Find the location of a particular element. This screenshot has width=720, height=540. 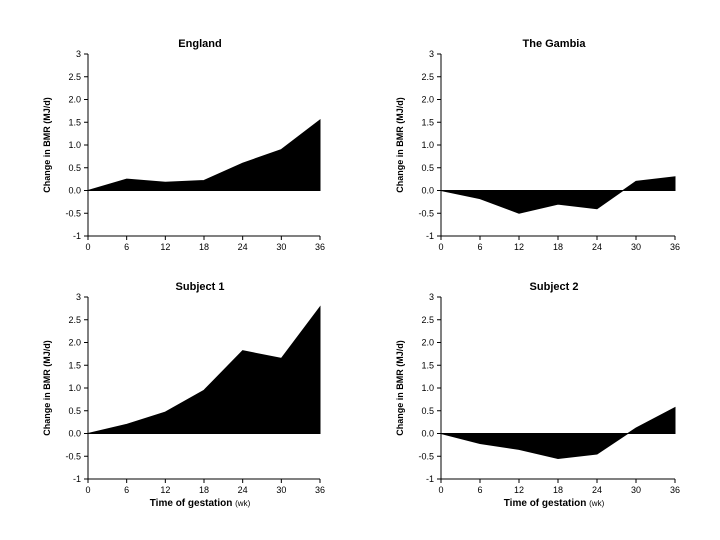

panel-title: England is located at coordinates (199, 44).